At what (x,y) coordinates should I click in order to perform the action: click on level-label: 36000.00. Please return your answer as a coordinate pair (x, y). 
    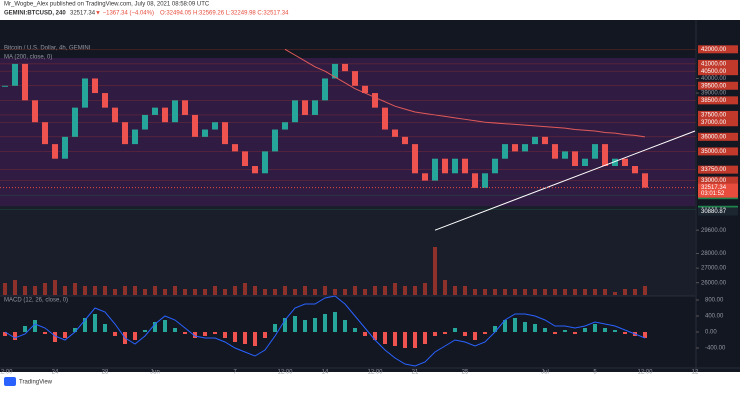
    Looking at the image, I should click on (714, 137).